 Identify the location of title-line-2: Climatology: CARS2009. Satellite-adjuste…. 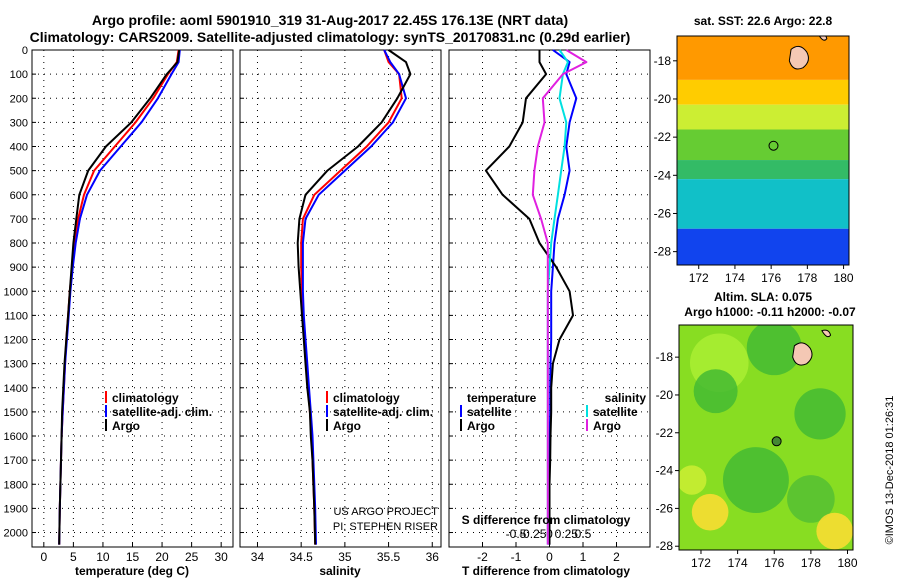
(330, 37).